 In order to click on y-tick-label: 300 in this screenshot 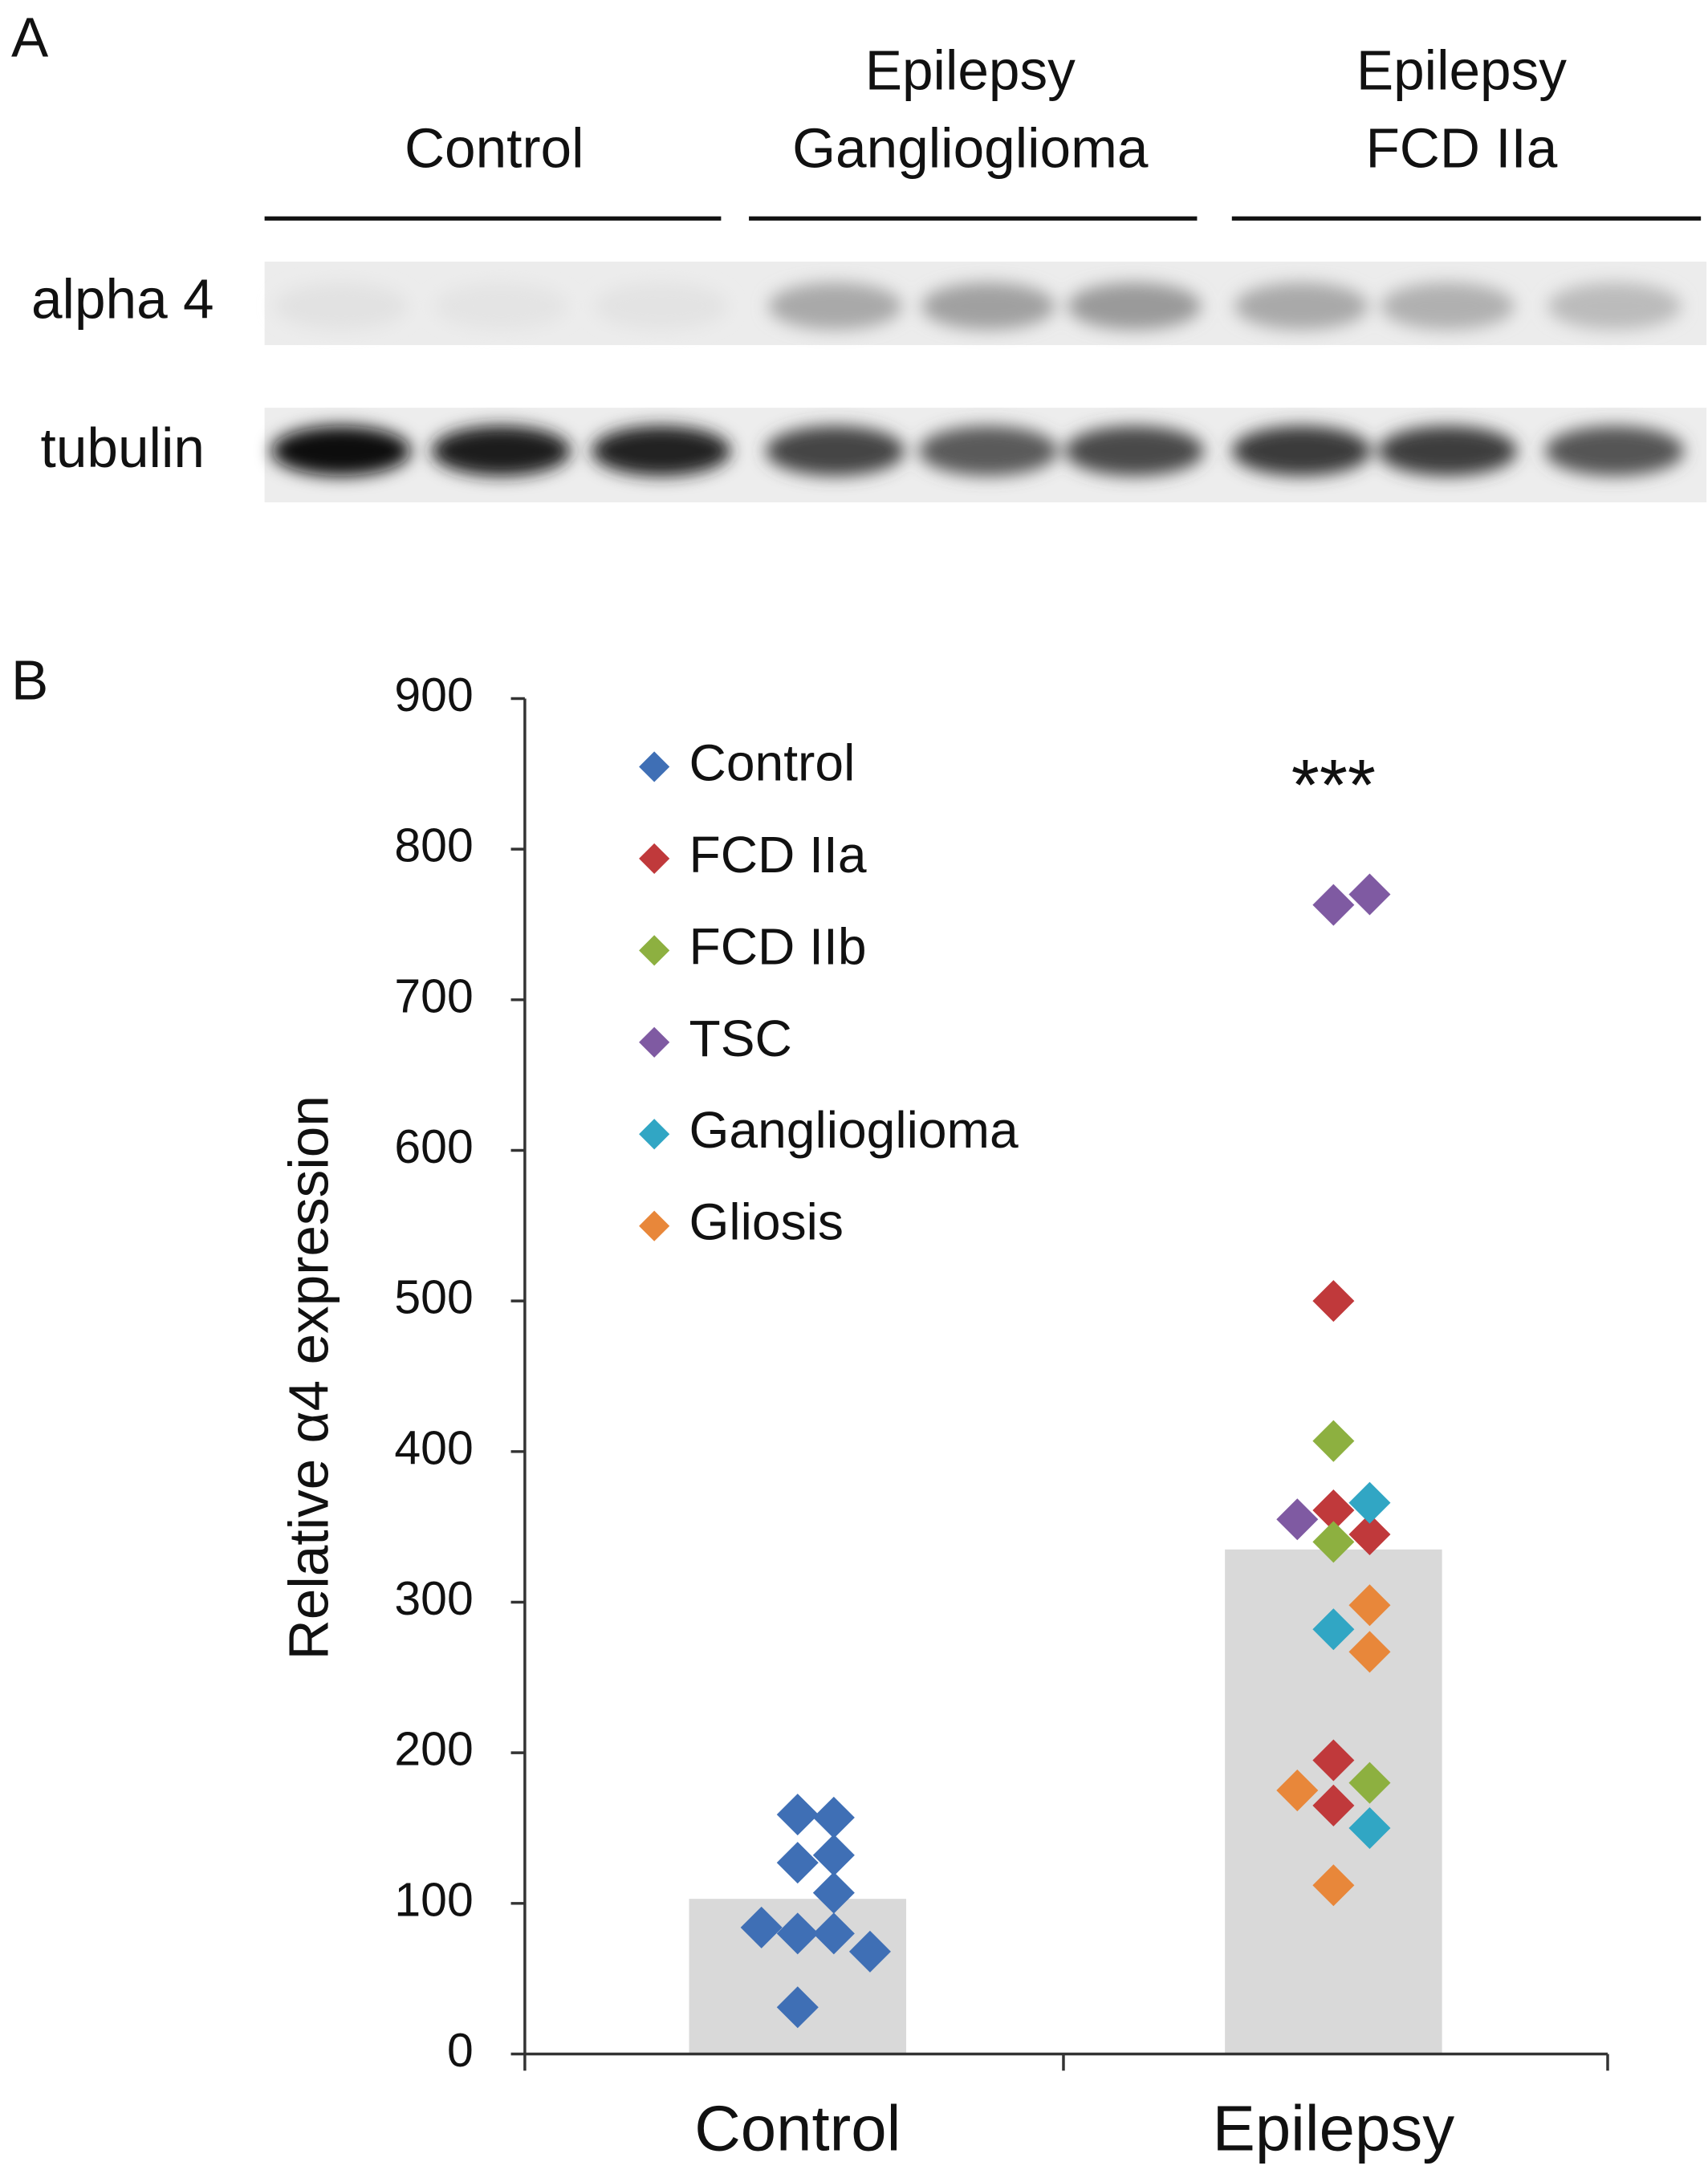, I will do `click(433, 1599)`.